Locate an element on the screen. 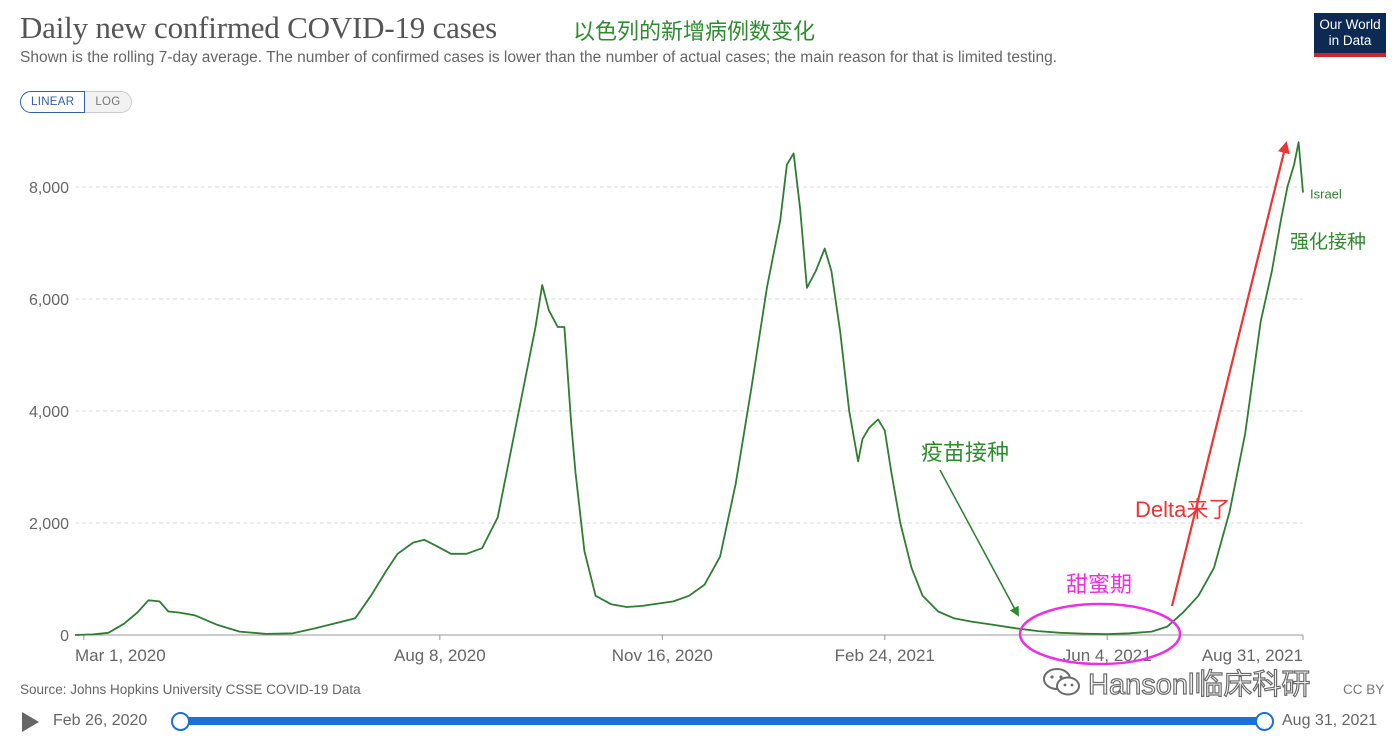 The width and height of the screenshot is (1395, 738). x-tick-label: Nov 16, 2020 is located at coordinates (662, 655).